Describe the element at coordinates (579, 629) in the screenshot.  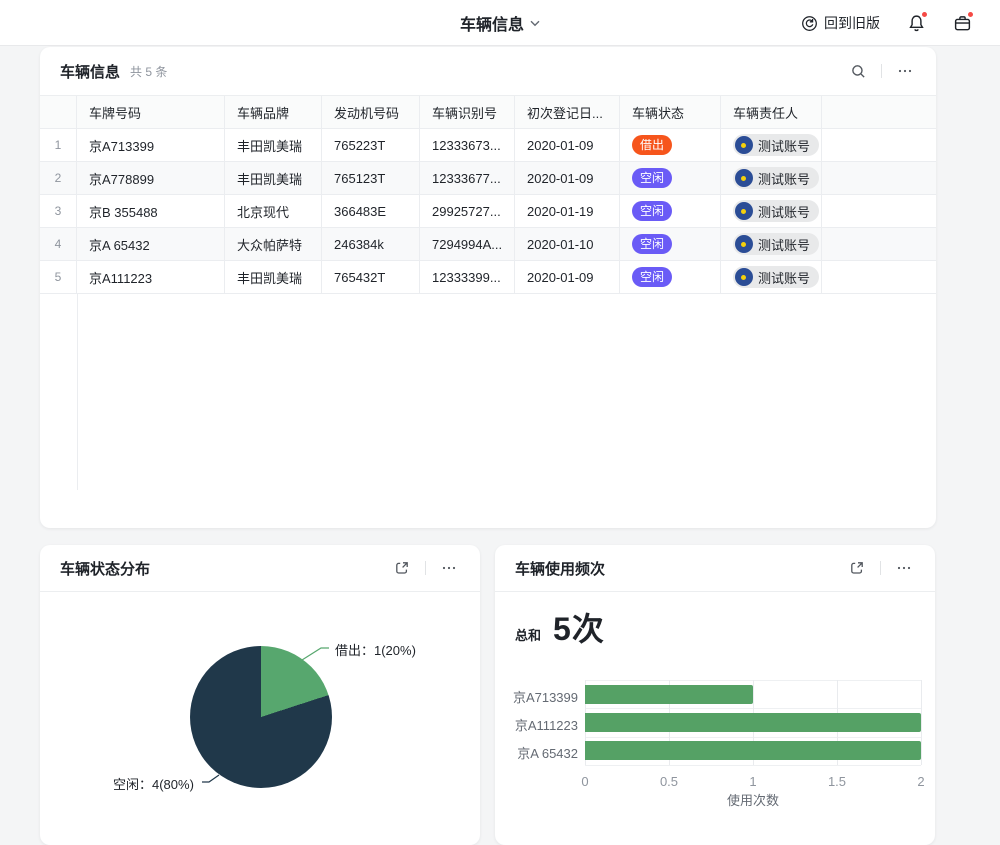
I see `total-value: 5次` at that location.